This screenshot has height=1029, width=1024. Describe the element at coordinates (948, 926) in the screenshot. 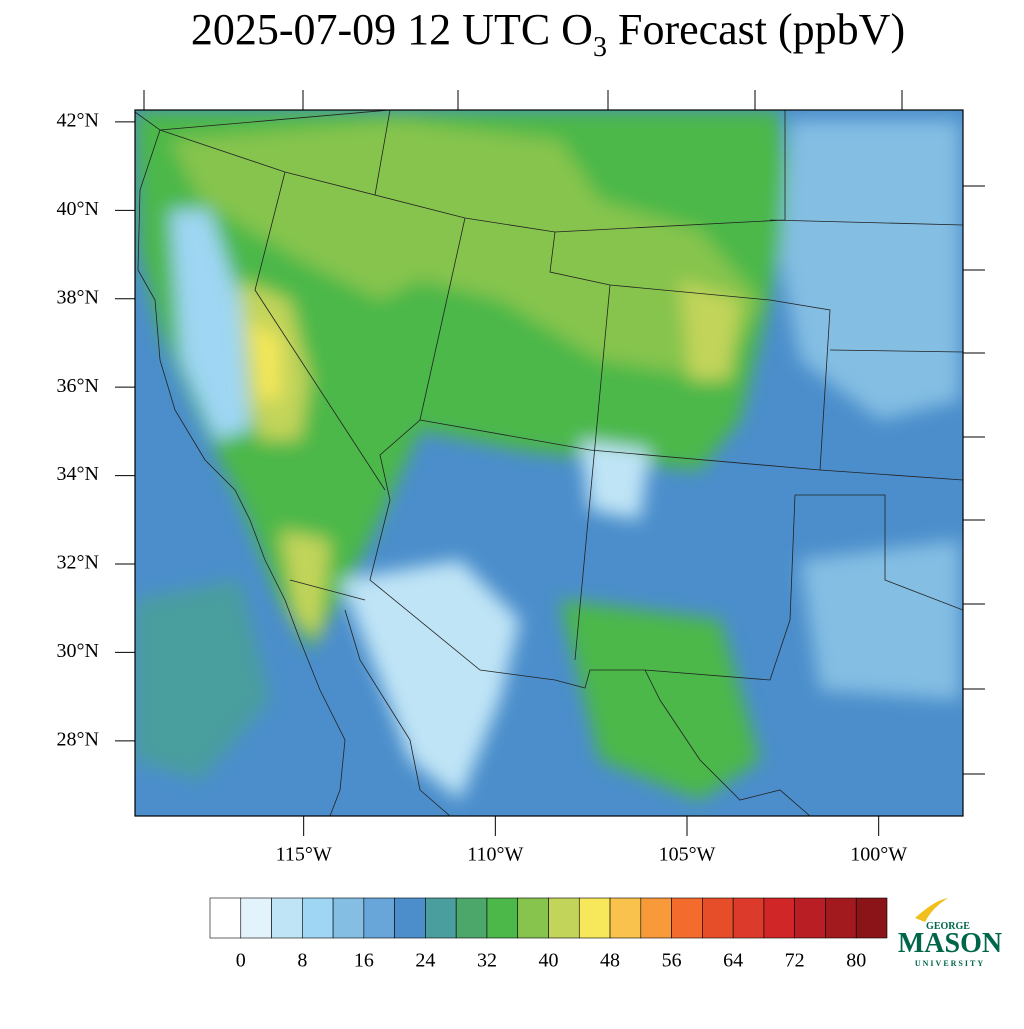

I see `logo-text: GEORGE` at that location.